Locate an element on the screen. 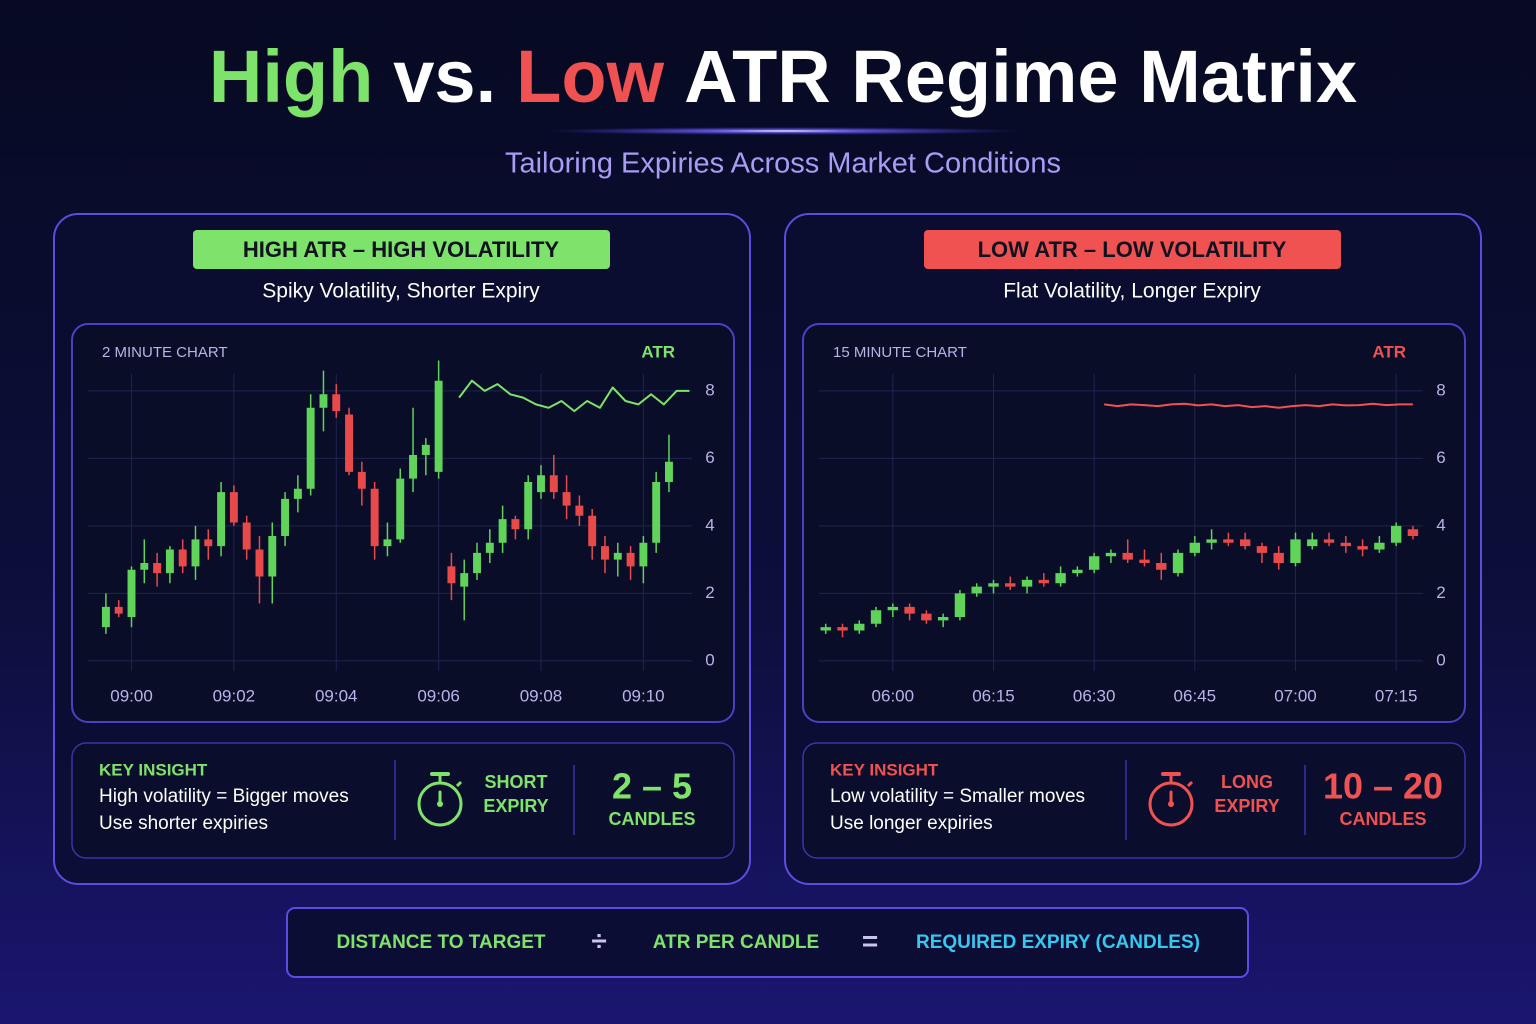  badge-text: HIGH ATR – HIGH VOLATILITY is located at coordinates (401, 249).